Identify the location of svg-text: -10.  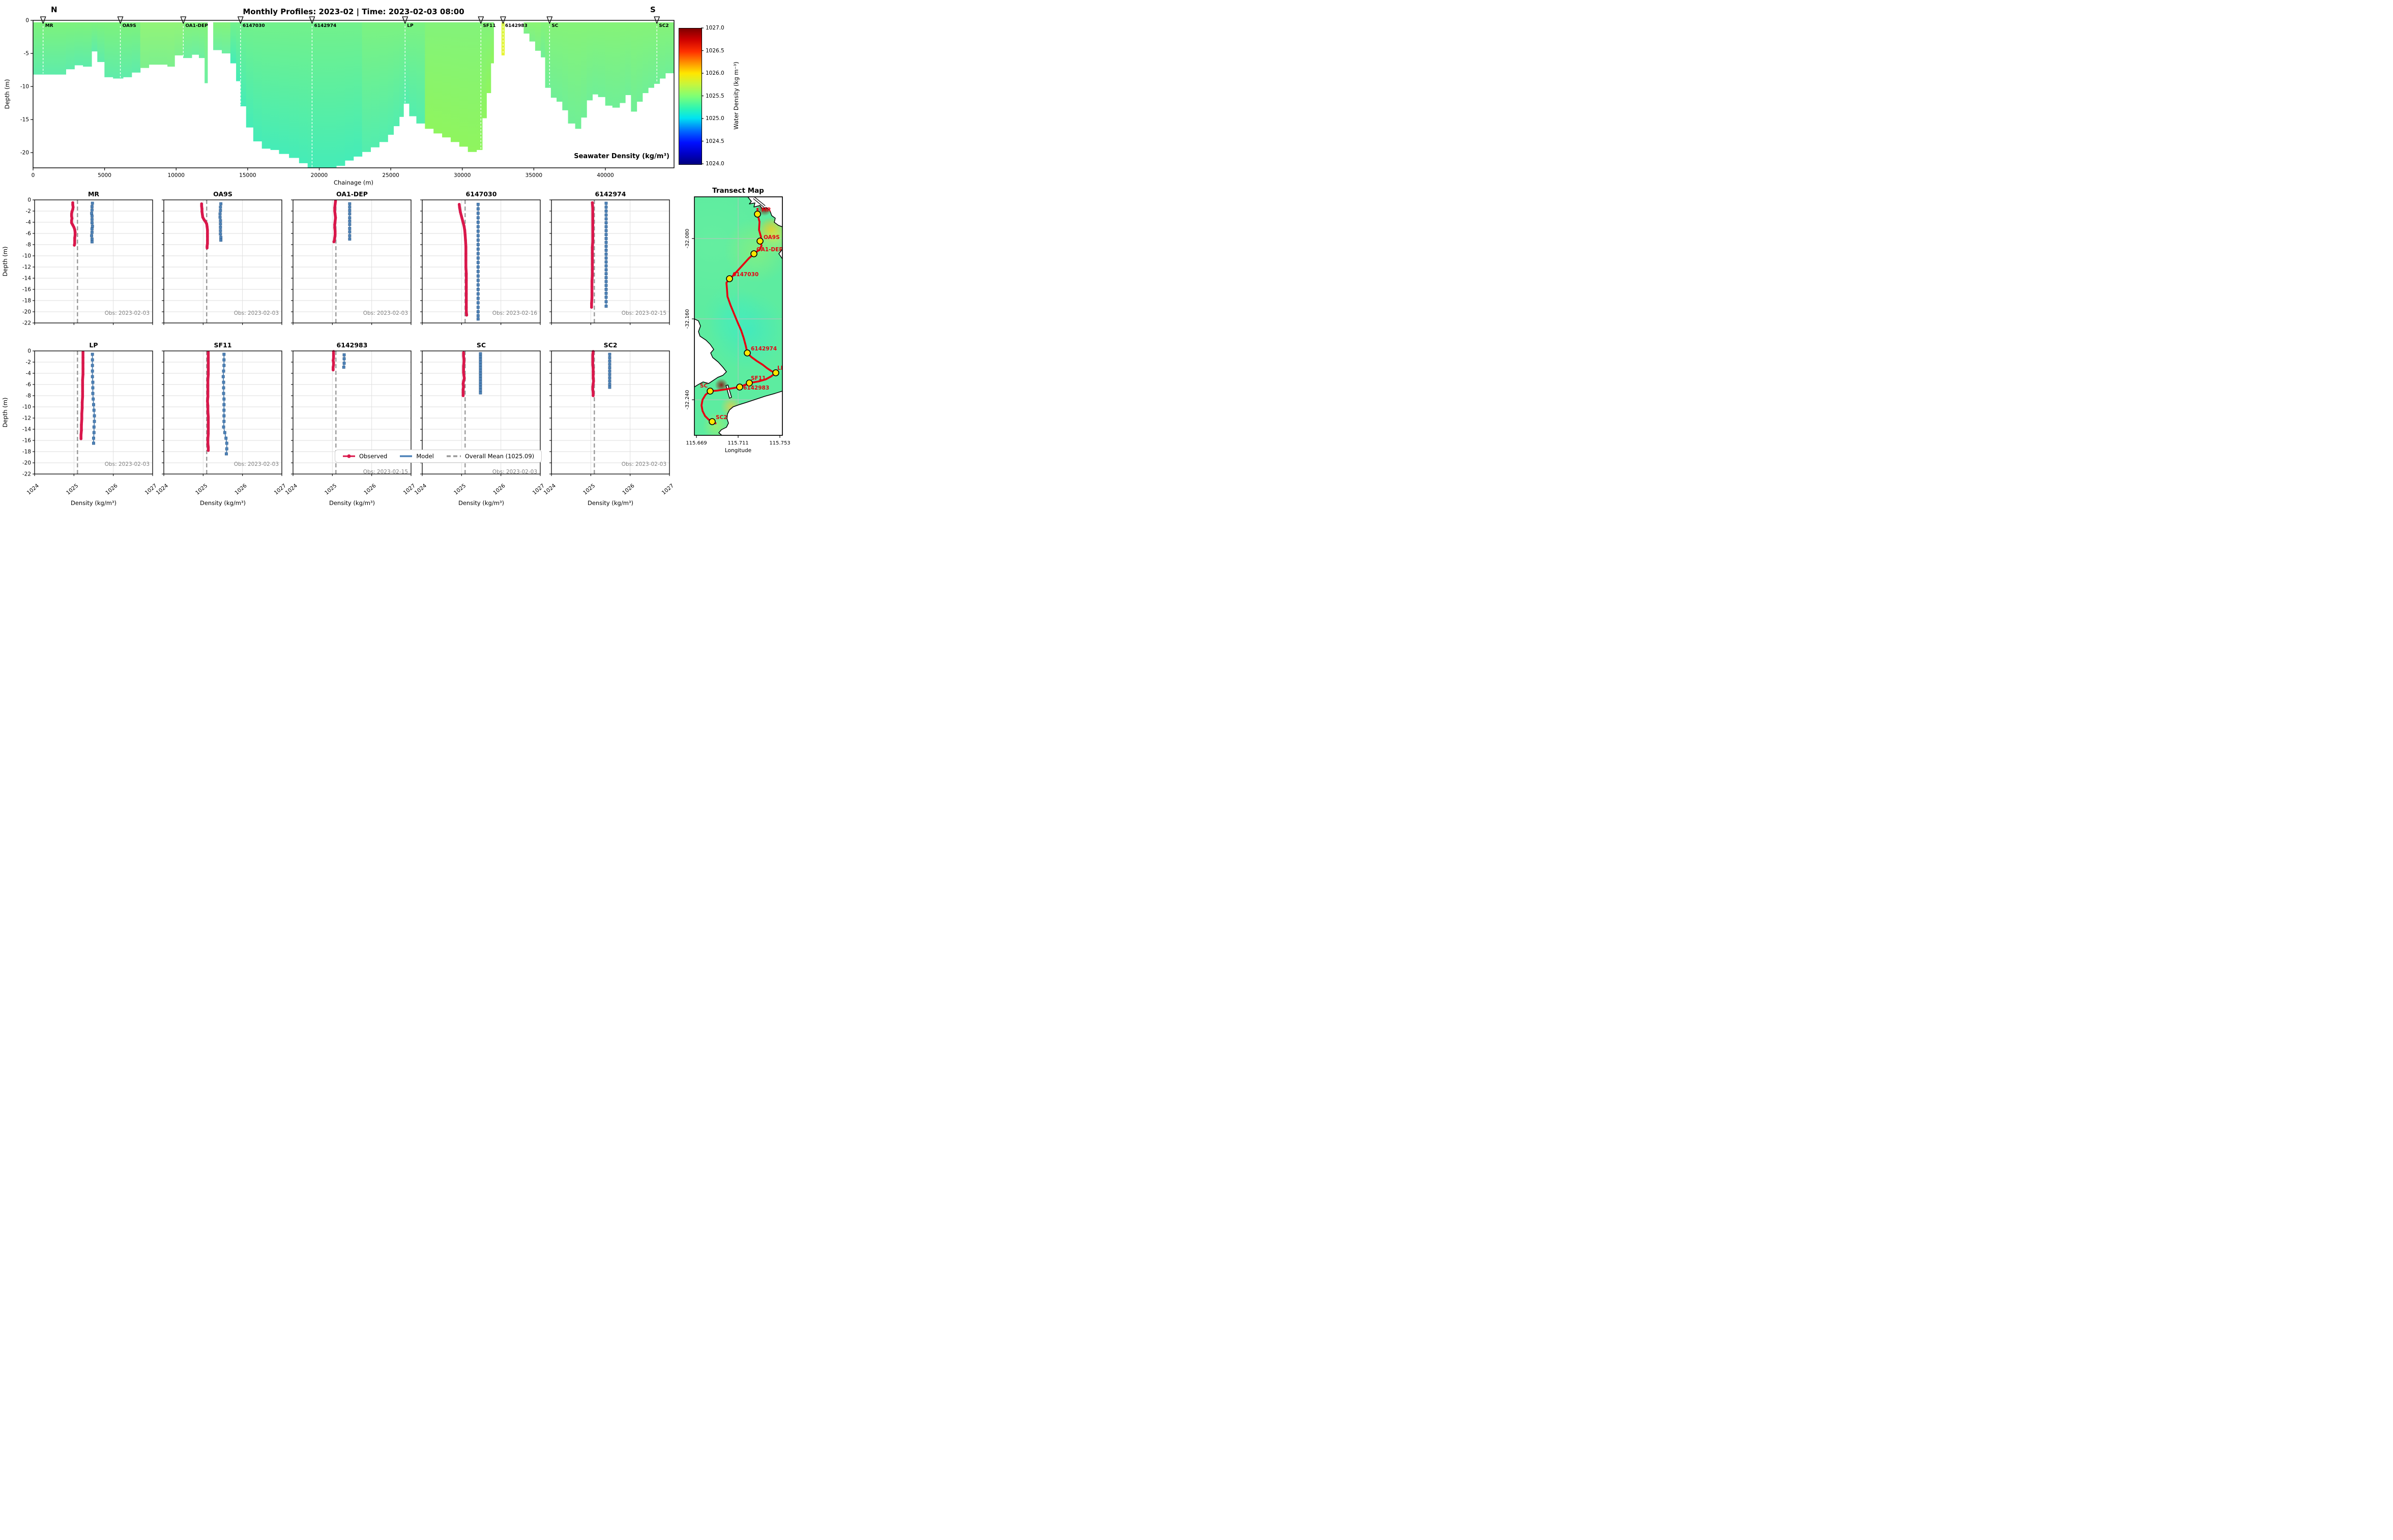
(26, 256).